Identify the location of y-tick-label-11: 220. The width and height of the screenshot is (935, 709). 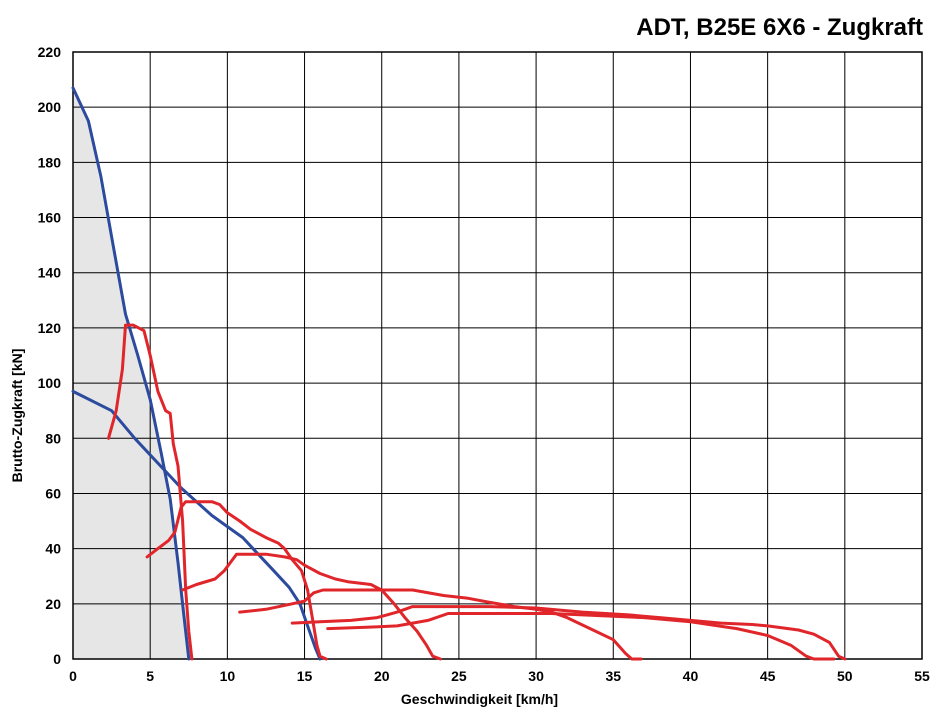
(50, 52).